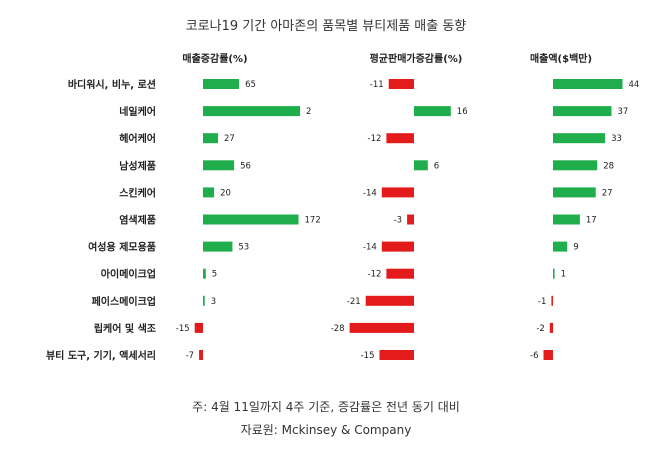  What do you see at coordinates (313, 221) in the screenshot?
I see `data-label: 172` at bounding box center [313, 221].